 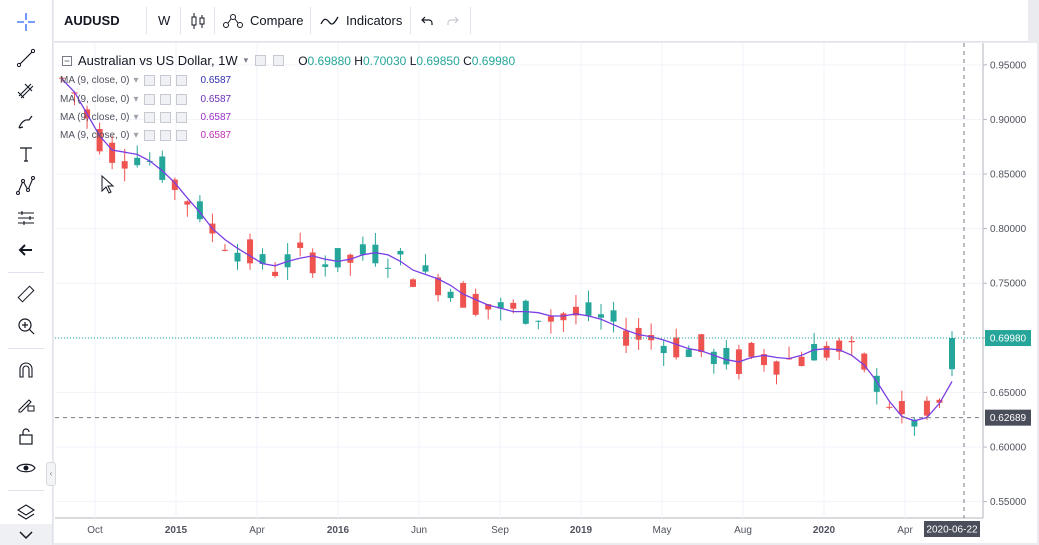 I want to click on indicators-label: Indicators, so click(x=374, y=20).